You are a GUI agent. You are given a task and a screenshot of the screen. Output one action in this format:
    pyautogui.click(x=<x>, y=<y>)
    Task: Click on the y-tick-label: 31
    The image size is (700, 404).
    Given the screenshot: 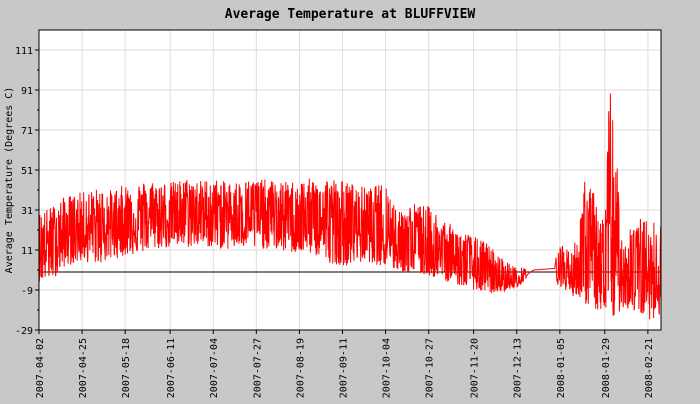 What is the action you would take?
    pyautogui.click(x=27, y=211)
    